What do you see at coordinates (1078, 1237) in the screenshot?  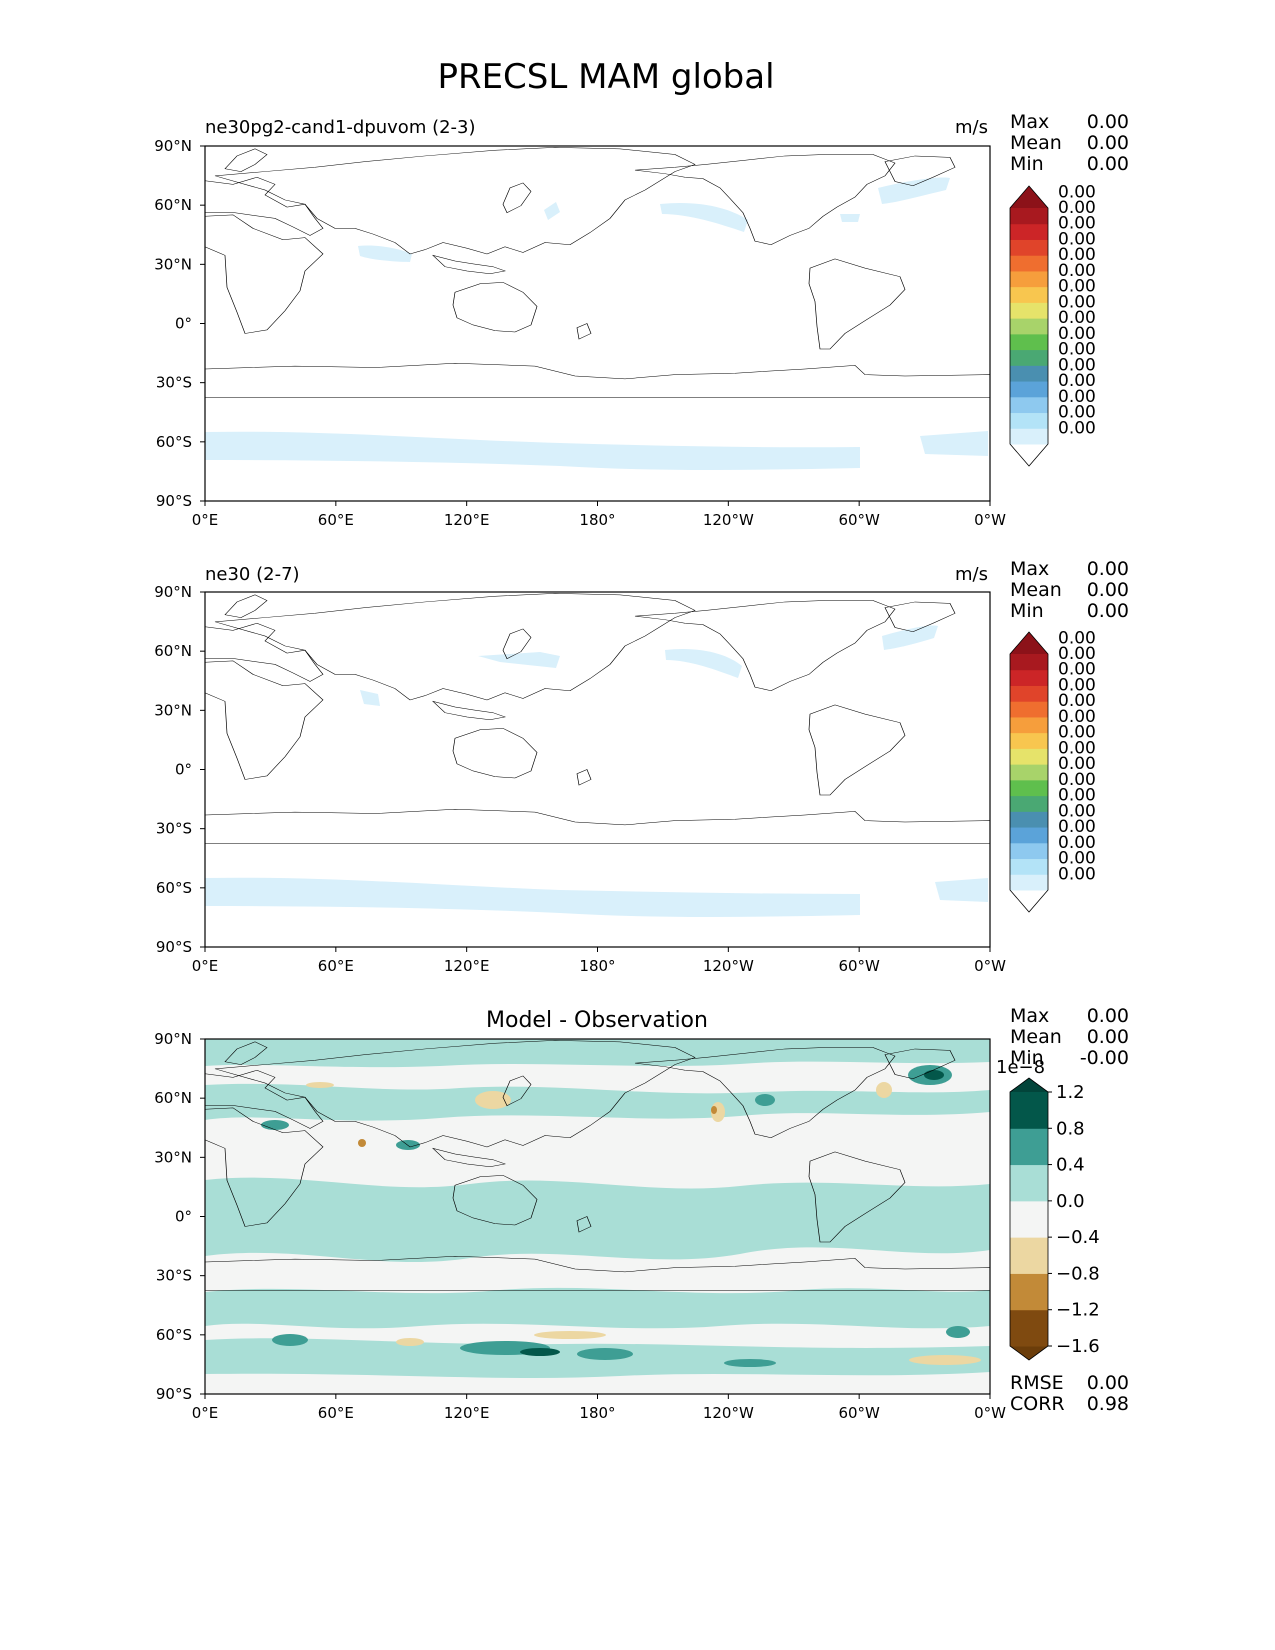 I see `colorbar-tick-label: −0.4` at bounding box center [1078, 1237].